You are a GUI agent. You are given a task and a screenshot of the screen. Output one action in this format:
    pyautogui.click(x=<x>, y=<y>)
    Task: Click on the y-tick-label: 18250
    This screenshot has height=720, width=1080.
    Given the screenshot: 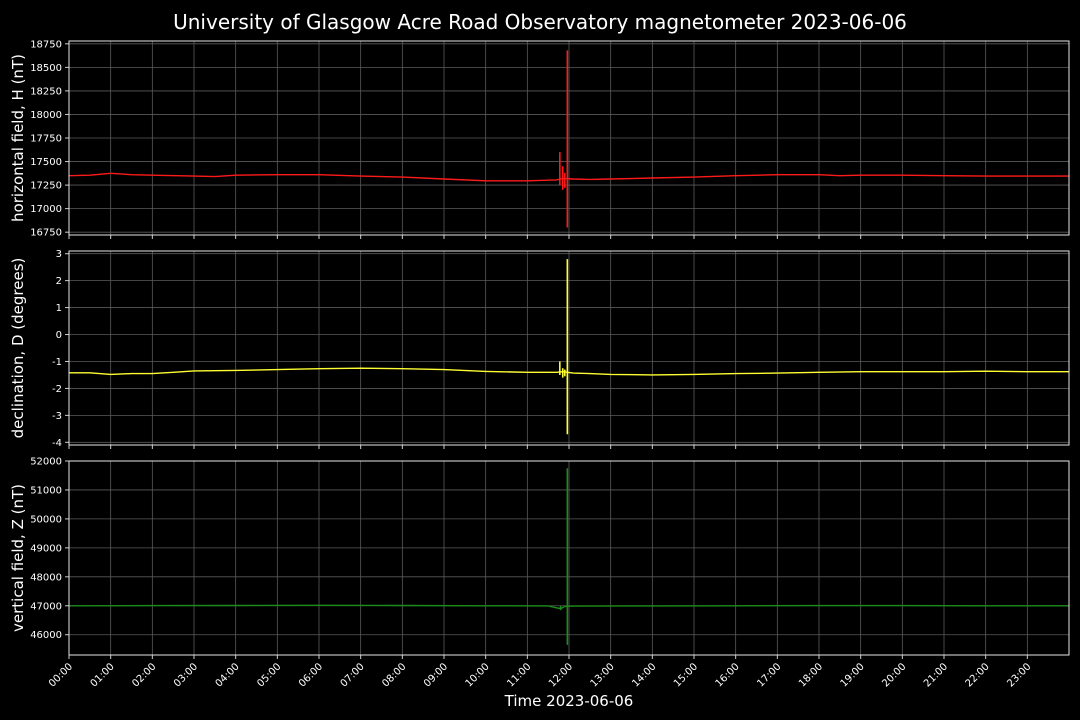 What is the action you would take?
    pyautogui.click(x=46, y=91)
    